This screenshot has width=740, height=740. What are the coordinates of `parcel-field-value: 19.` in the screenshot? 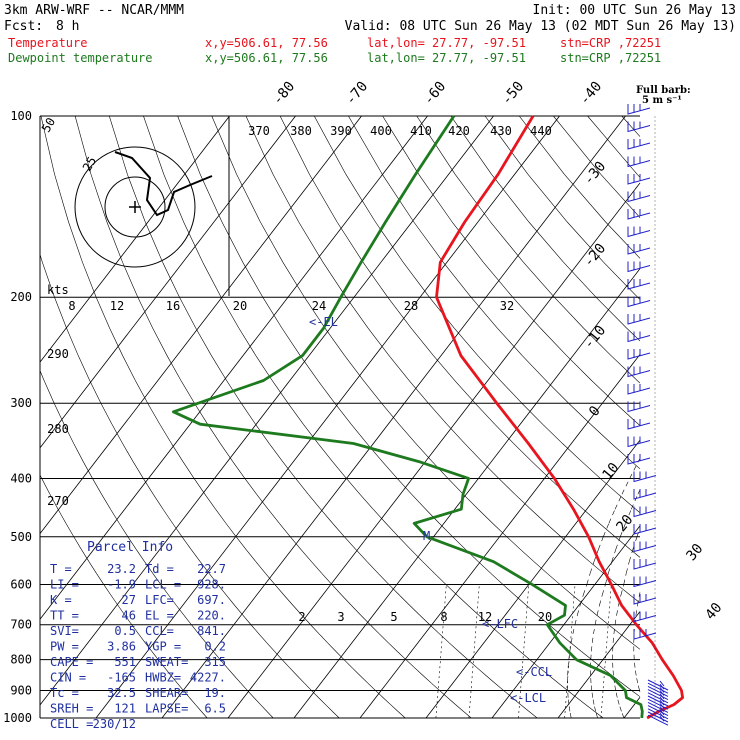 It's located at (215, 693).